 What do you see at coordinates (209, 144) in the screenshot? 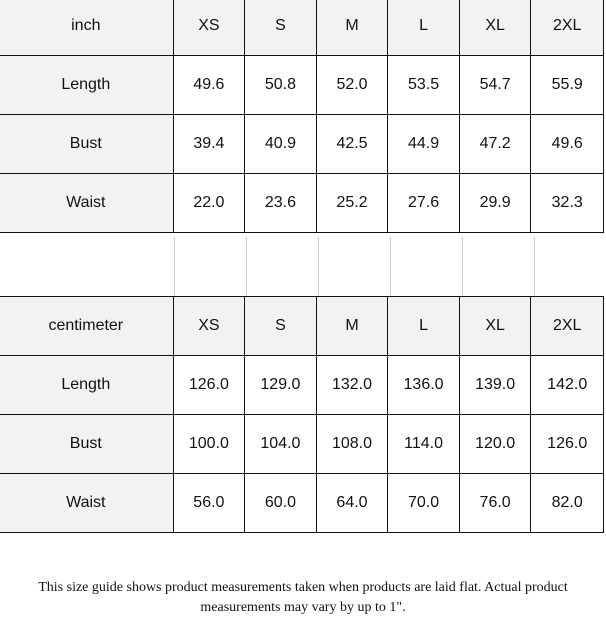
I see `measurement-value: 39.4` at bounding box center [209, 144].